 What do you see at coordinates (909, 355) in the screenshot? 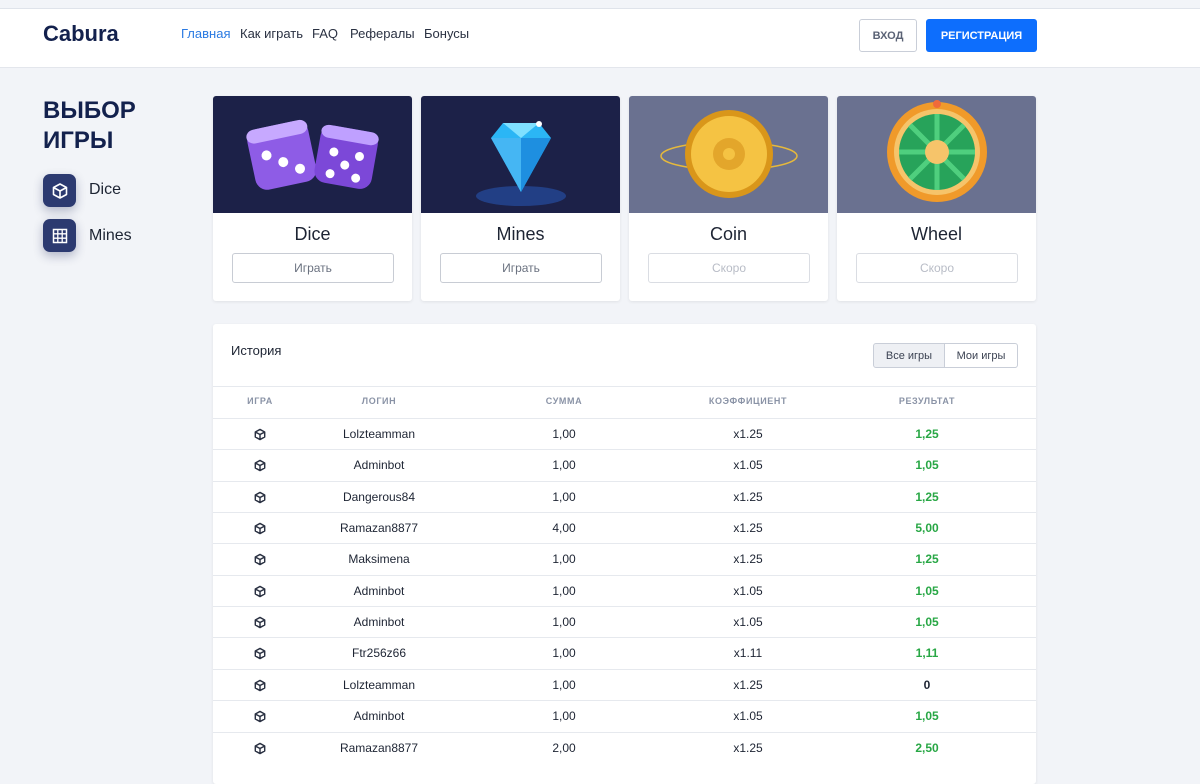
I see `tab-active: Все игры` at bounding box center [909, 355].